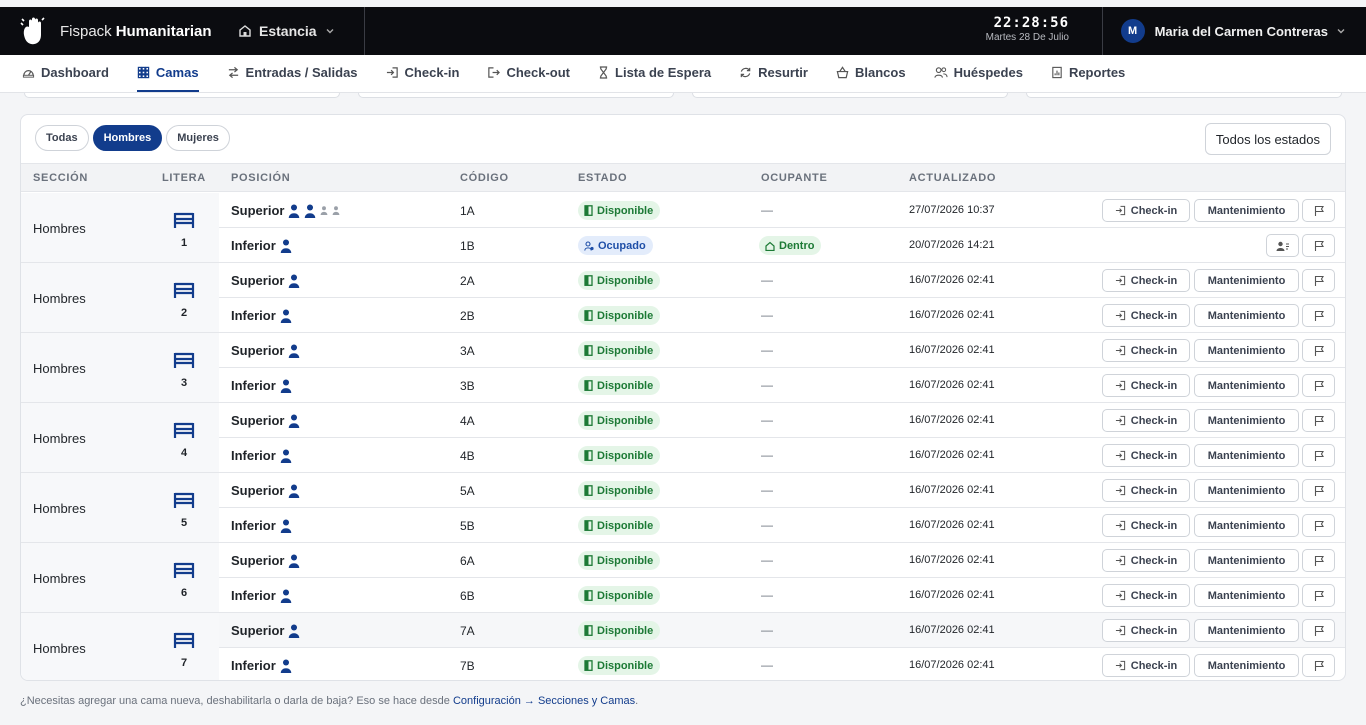 This screenshot has width=1366, height=725. Describe the element at coordinates (301, 31) in the screenshot. I see `location-selector: Estancia` at that location.